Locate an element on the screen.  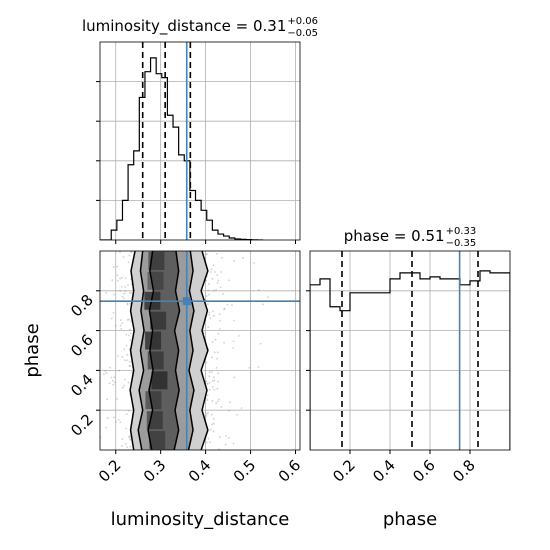
histogram-panel-luminosity-distance is located at coordinates (198, 142).